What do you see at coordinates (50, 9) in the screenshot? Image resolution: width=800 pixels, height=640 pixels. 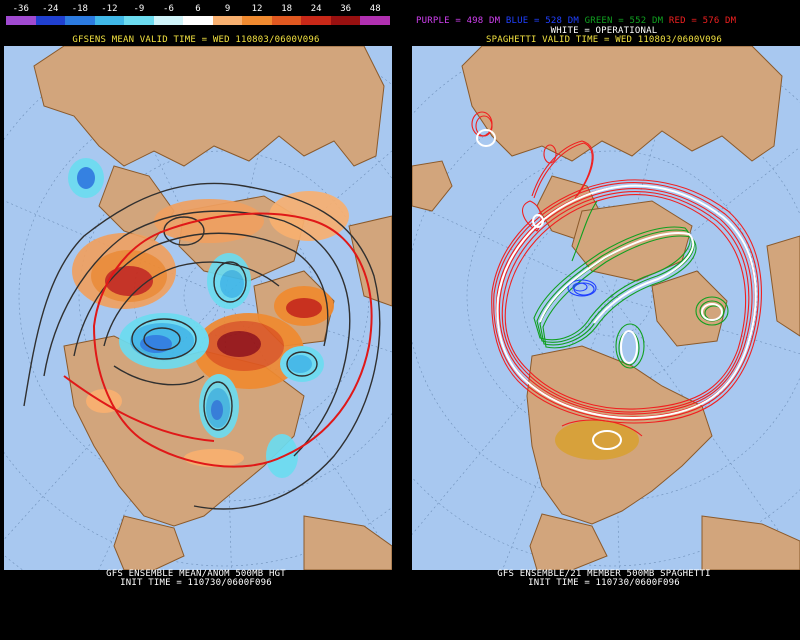 I see `scale-tick-label: -24` at bounding box center [50, 9].